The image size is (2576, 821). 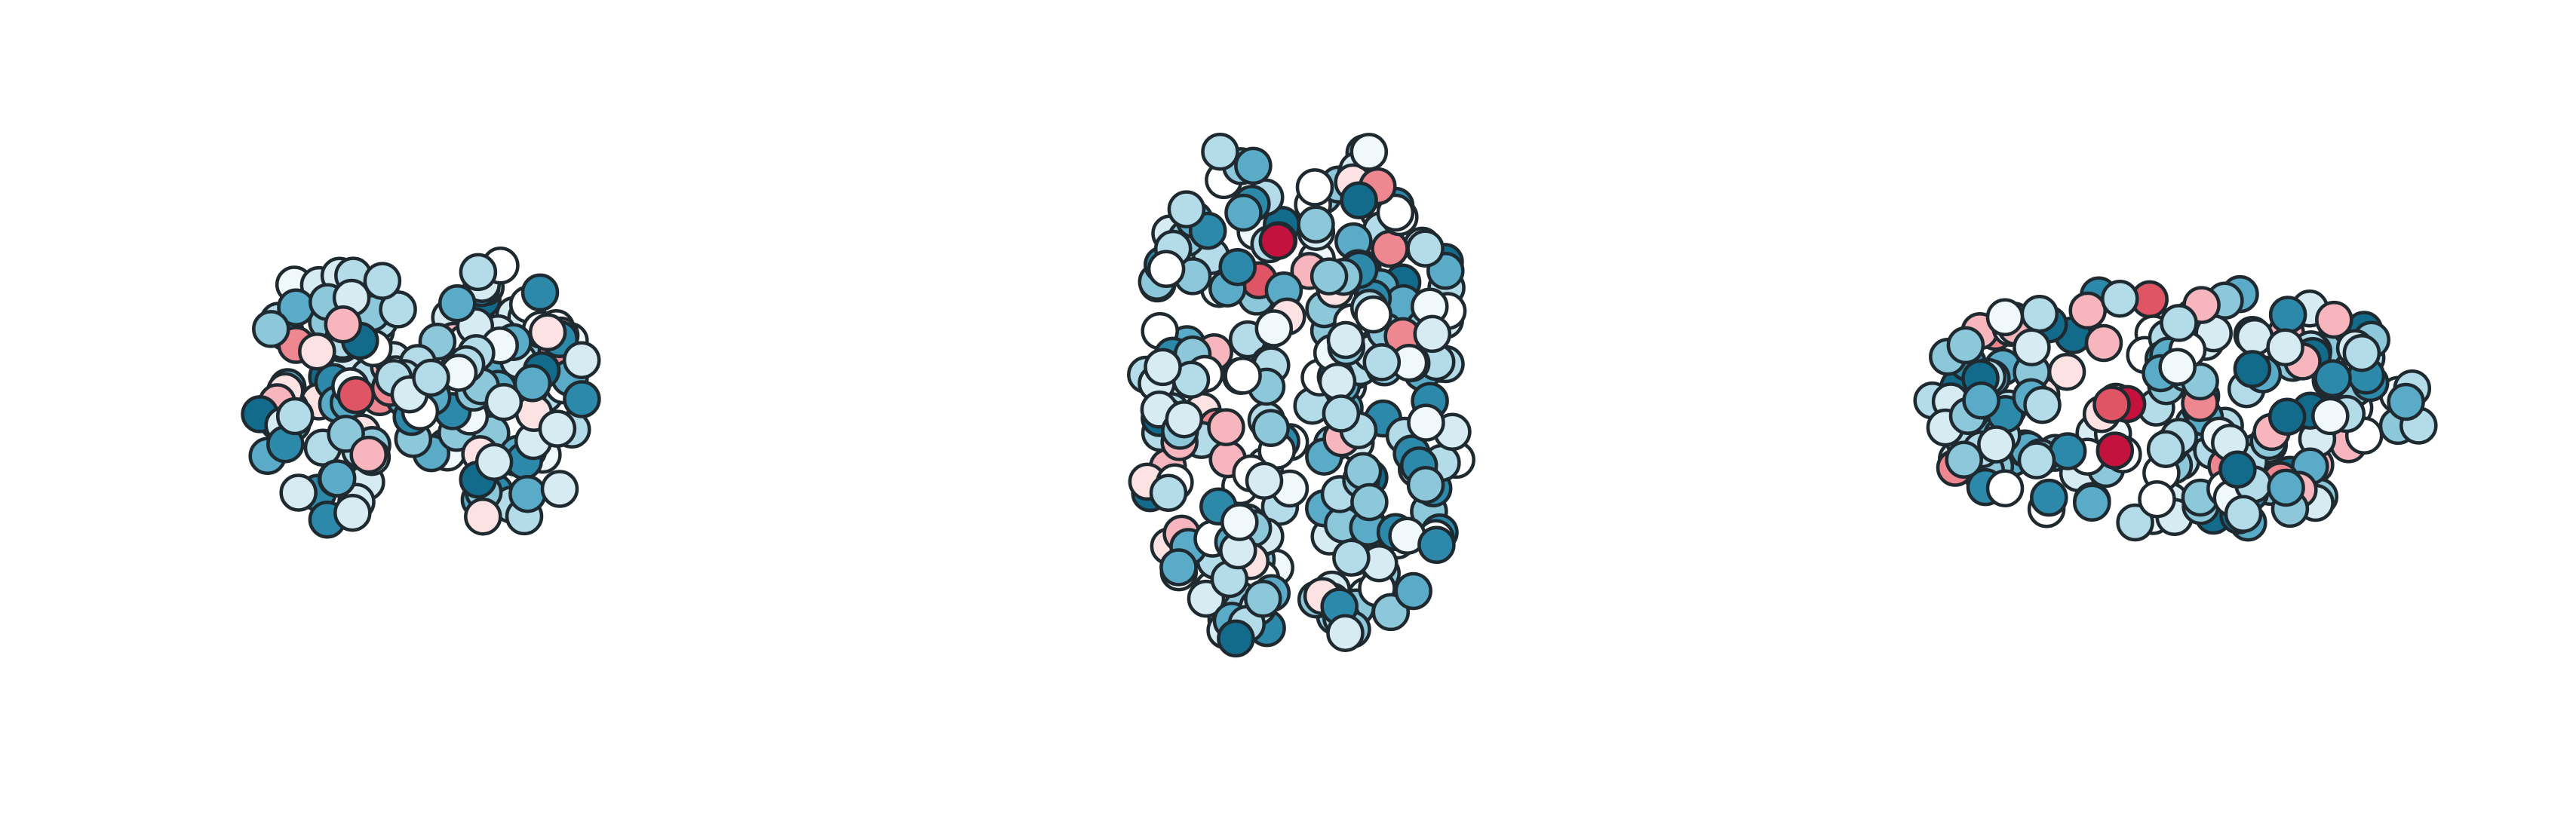 I want to click on coronal-view, so click(x=421, y=393).